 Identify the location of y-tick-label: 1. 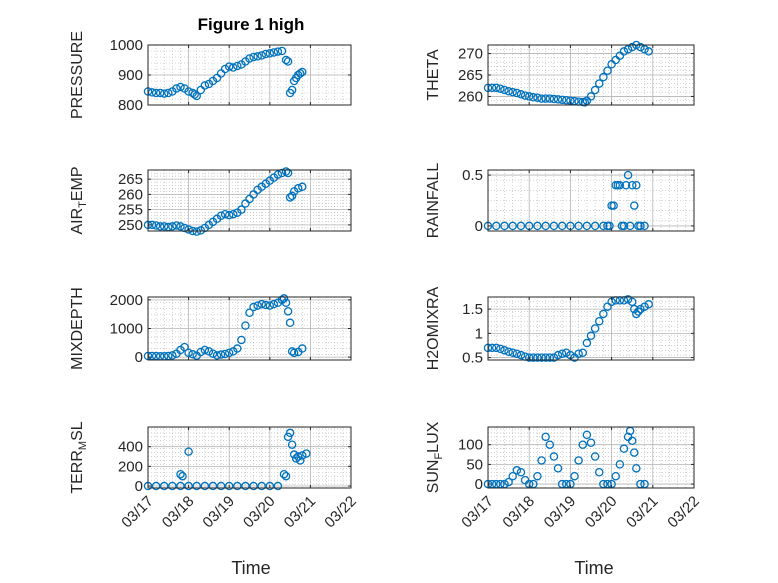
(479, 333).